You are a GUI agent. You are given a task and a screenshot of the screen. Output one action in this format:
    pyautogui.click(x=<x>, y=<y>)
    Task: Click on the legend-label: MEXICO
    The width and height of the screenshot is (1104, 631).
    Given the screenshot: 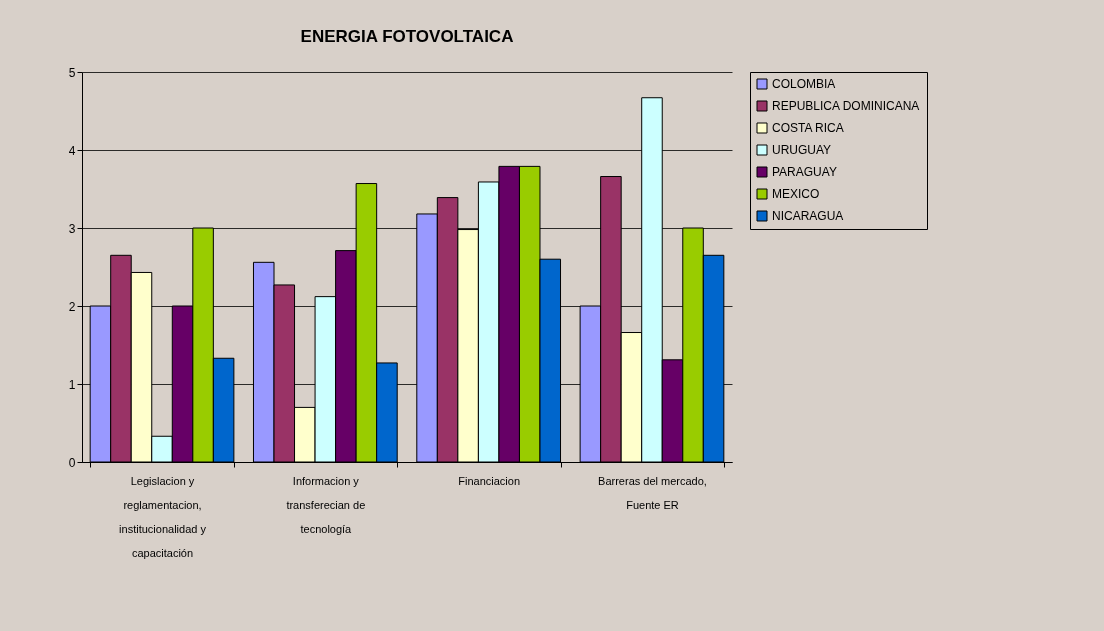 What is the action you would take?
    pyautogui.click(x=796, y=194)
    